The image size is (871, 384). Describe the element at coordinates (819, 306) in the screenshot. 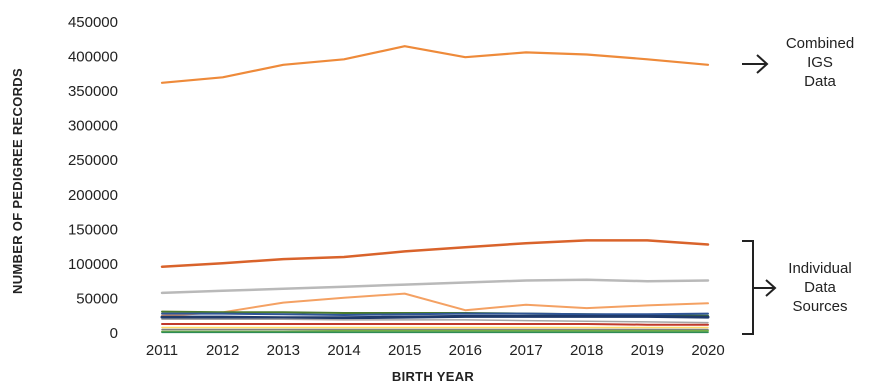

I see `individual-label-line3: Sources` at that location.